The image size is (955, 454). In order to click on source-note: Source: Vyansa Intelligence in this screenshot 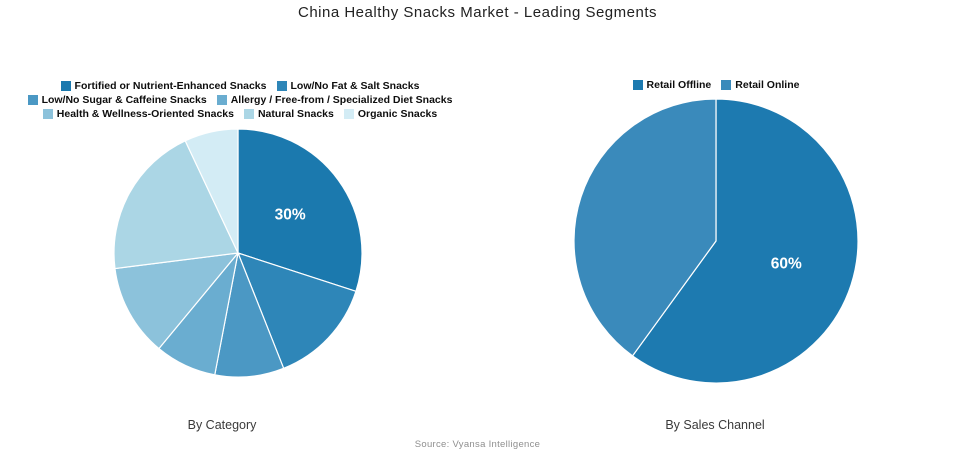, I will do `click(477, 444)`.